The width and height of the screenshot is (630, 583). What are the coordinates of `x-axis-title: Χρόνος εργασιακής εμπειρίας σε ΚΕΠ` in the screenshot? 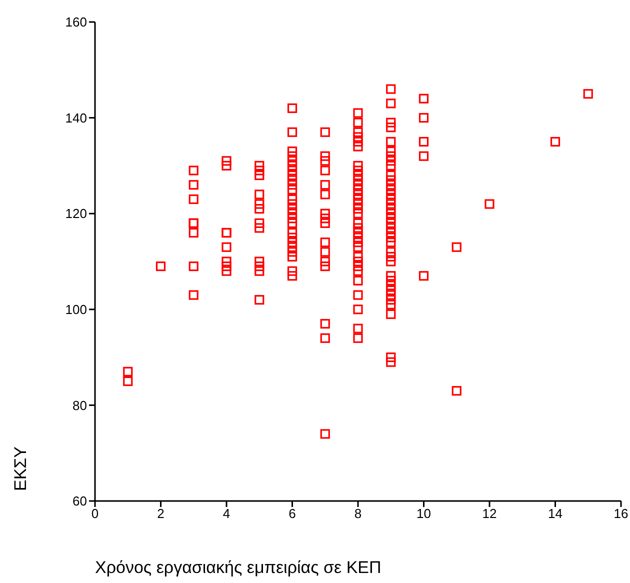 It's located at (238, 567).